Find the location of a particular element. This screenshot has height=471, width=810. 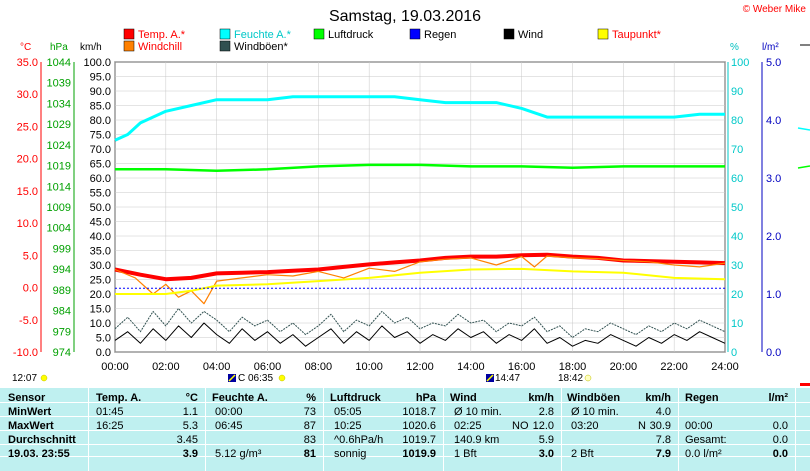

y-tick-label: 50 is located at coordinates (737, 208).